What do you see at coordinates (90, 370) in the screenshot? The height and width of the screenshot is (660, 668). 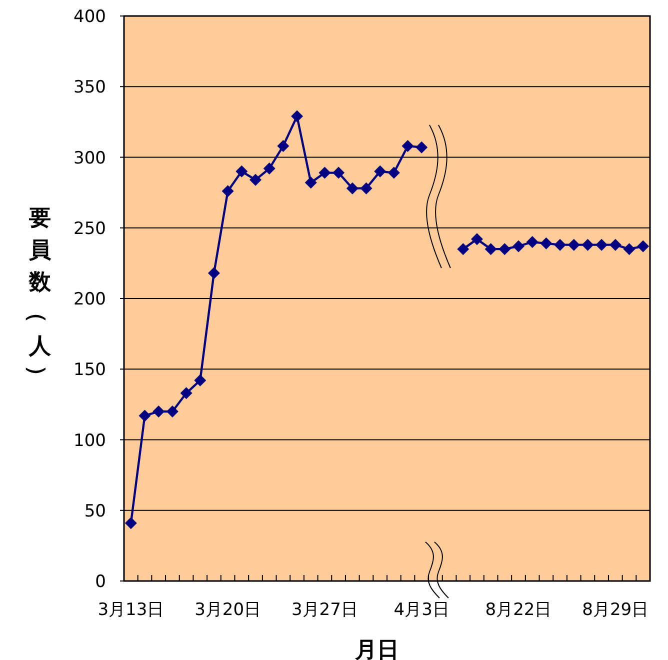 I see `y-tick-label: 150` at bounding box center [90, 370].